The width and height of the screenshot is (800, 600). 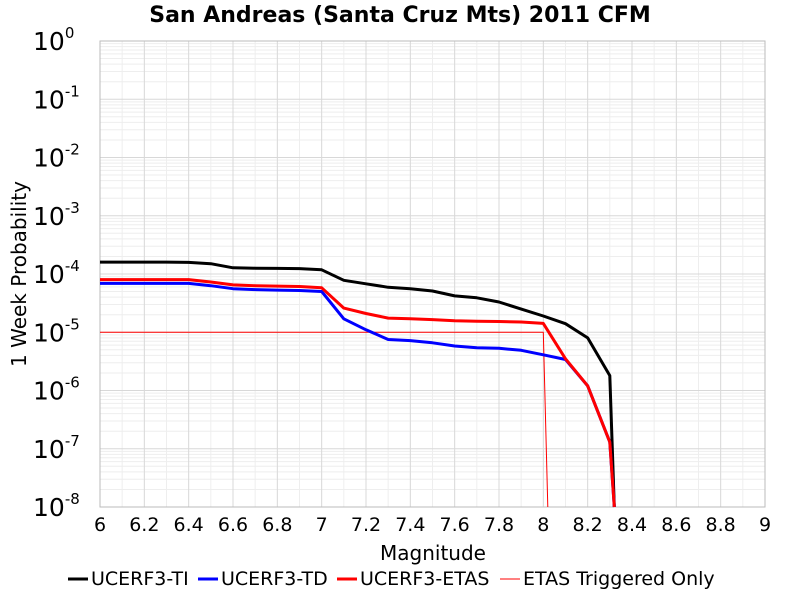 I want to click on y-tick-exponent: -3, so click(x=72, y=208).